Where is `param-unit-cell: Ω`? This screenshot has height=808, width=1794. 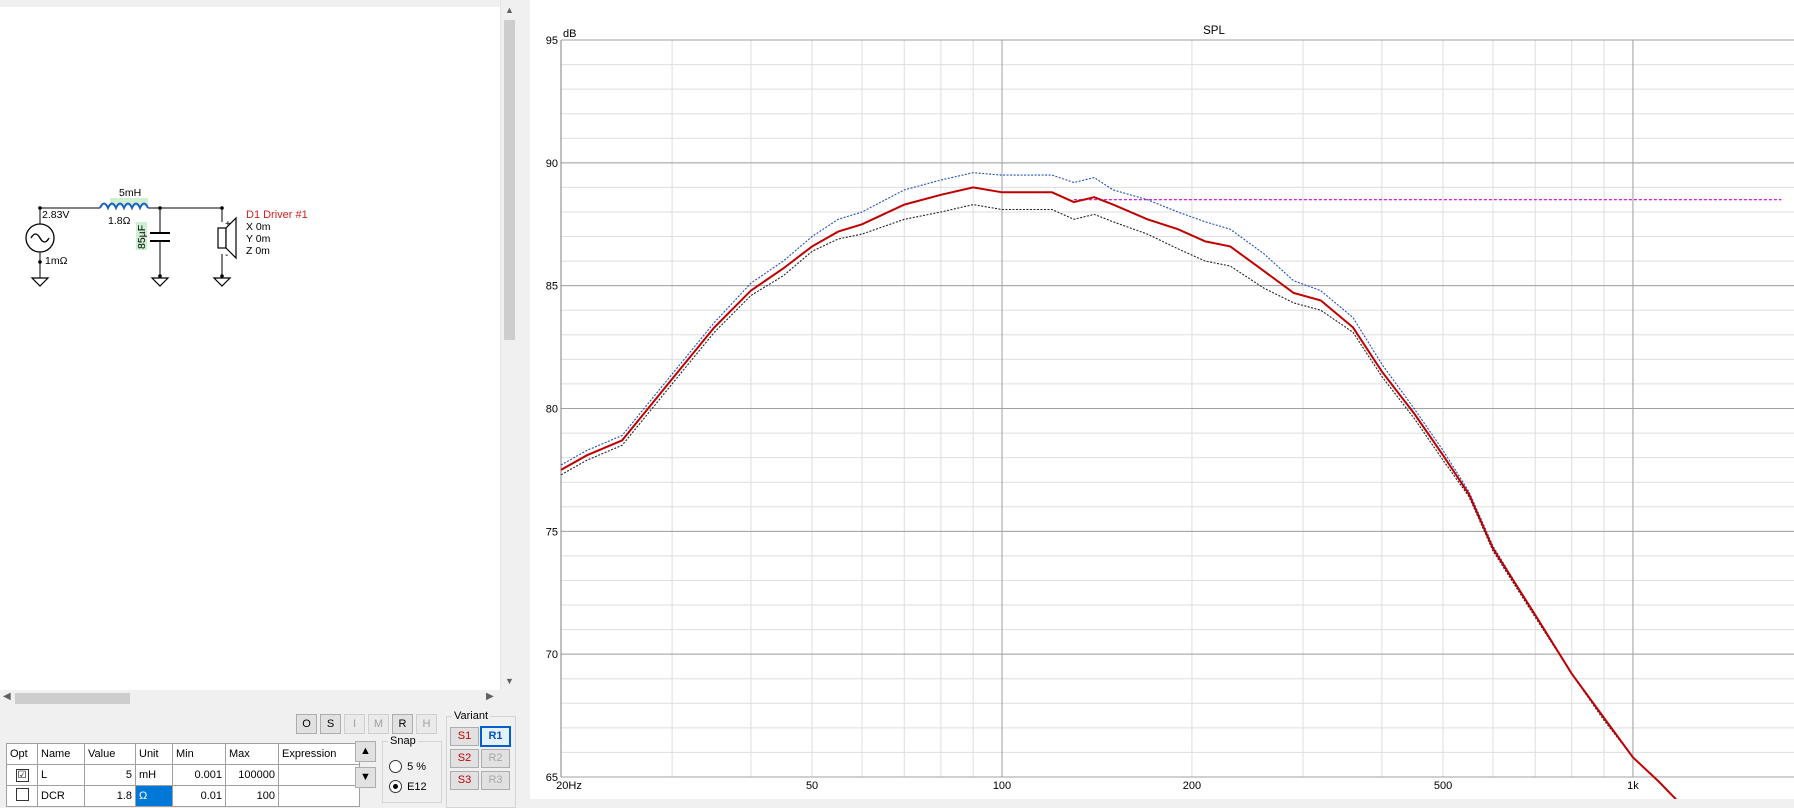
param-unit-cell: Ω is located at coordinates (154, 796).